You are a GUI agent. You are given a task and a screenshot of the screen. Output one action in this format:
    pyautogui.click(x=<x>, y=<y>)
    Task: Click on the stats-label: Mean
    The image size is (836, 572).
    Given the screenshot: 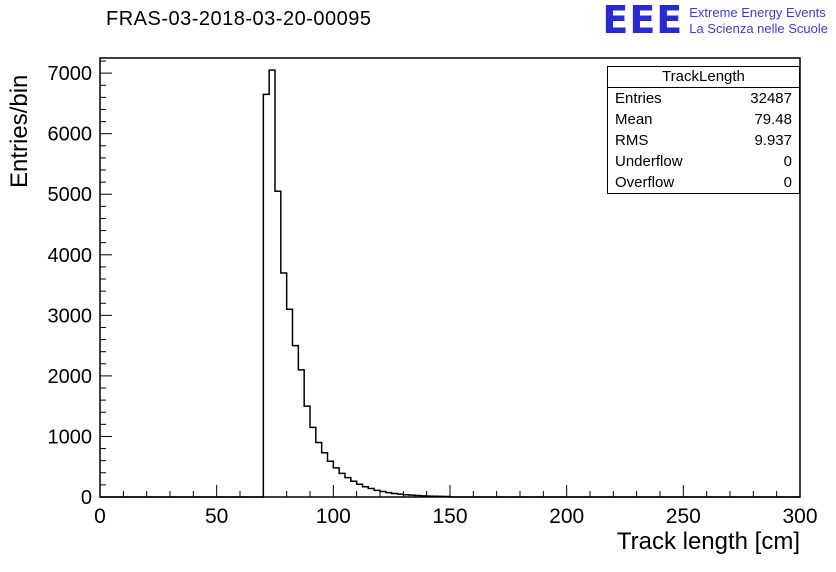 What is the action you would take?
    pyautogui.click(x=634, y=119)
    